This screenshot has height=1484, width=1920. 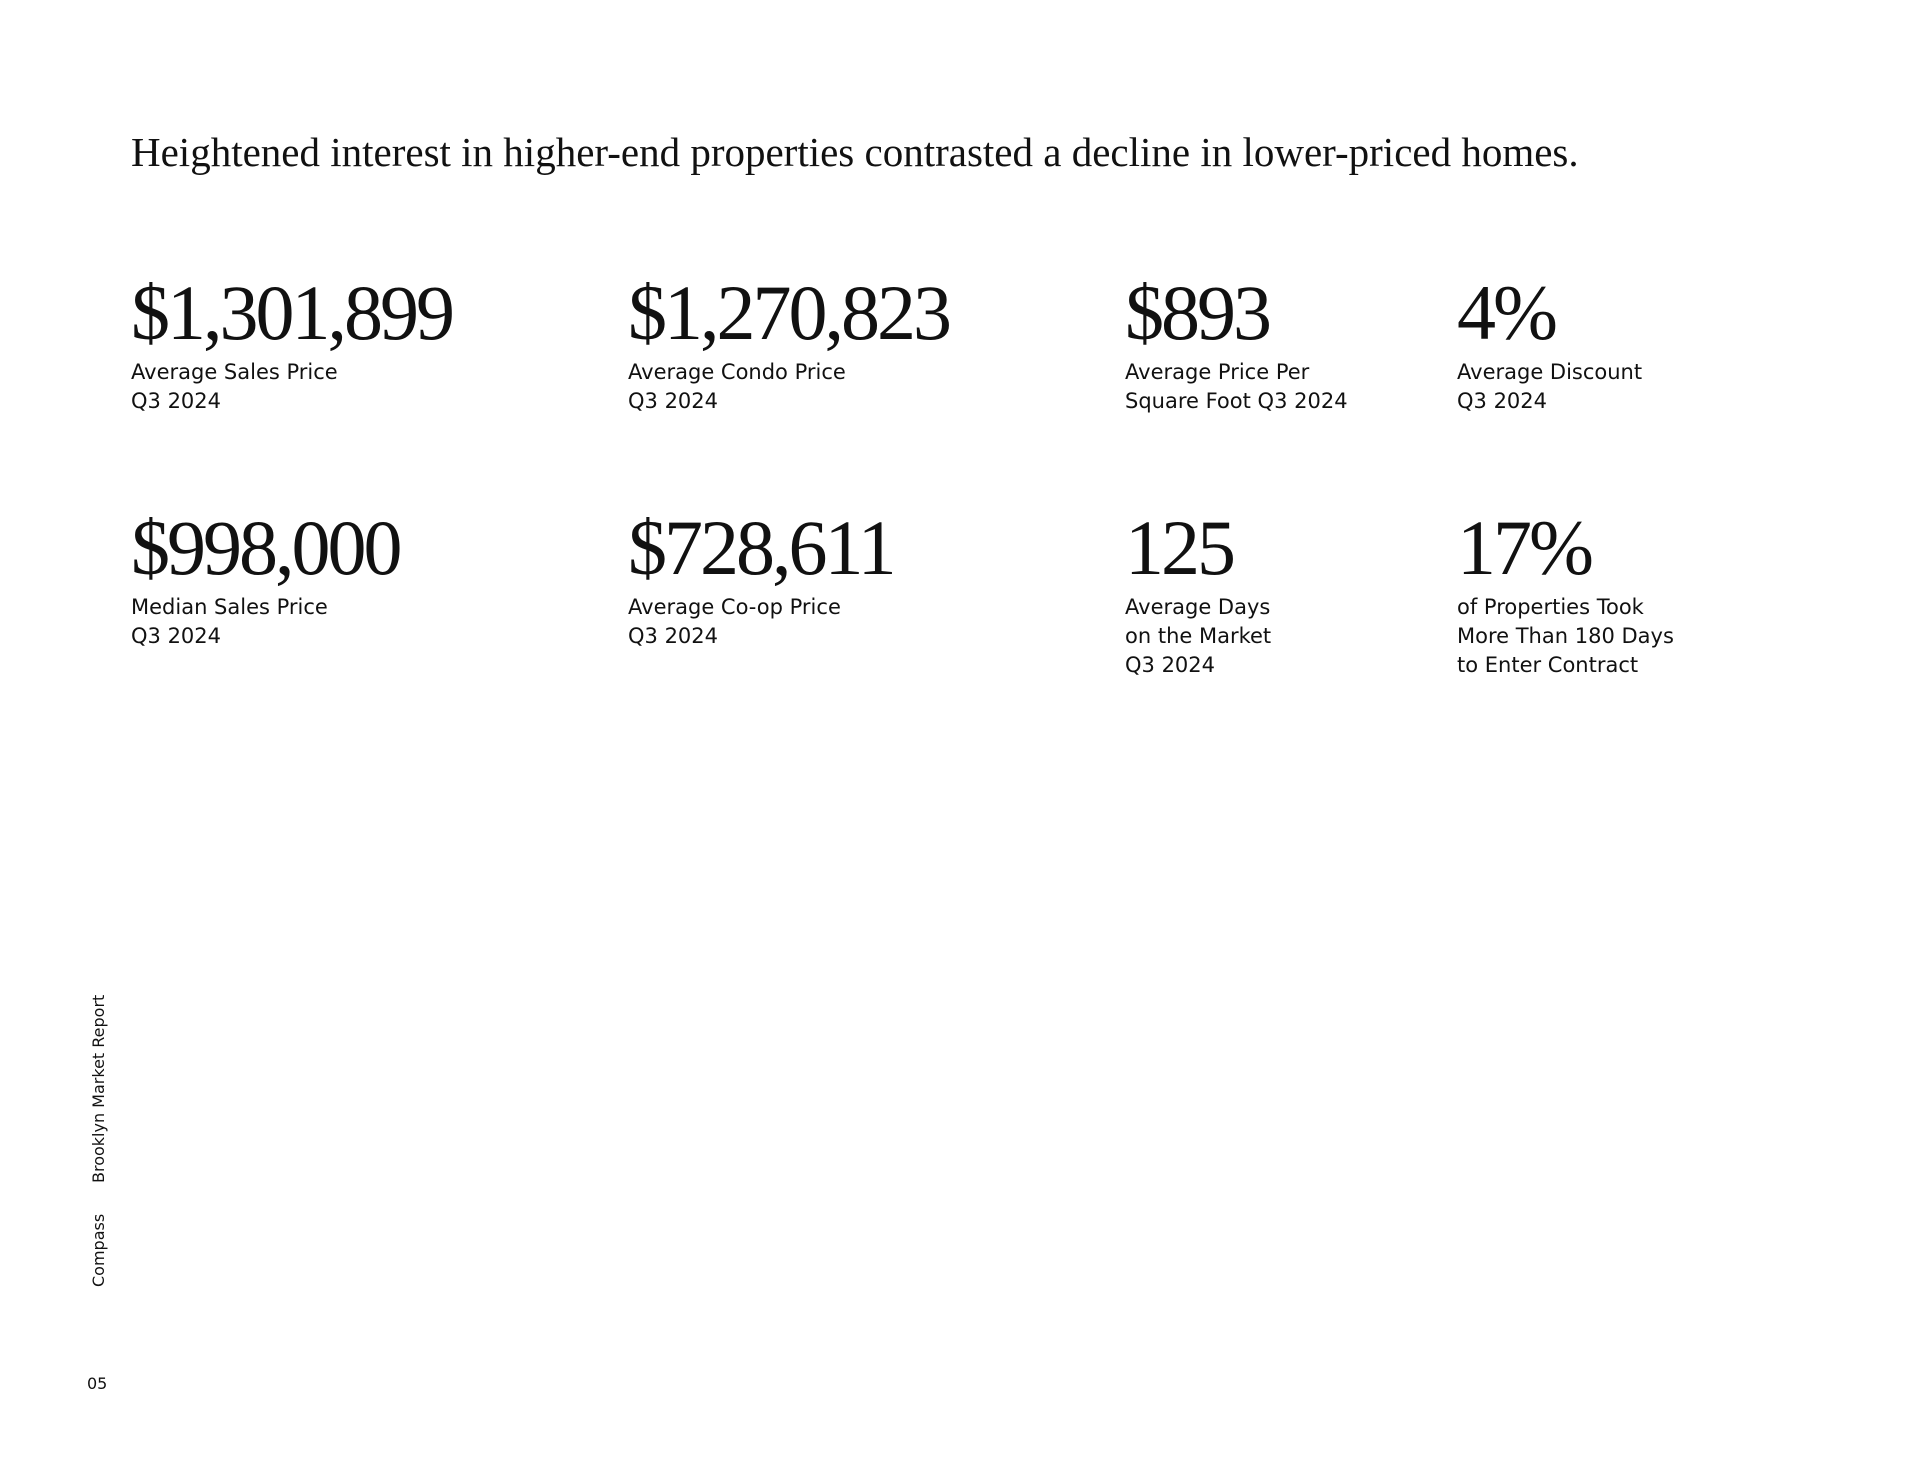 What do you see at coordinates (1549, 387) in the screenshot?
I see `stat-label: Average Discount Q3 2024` at bounding box center [1549, 387].